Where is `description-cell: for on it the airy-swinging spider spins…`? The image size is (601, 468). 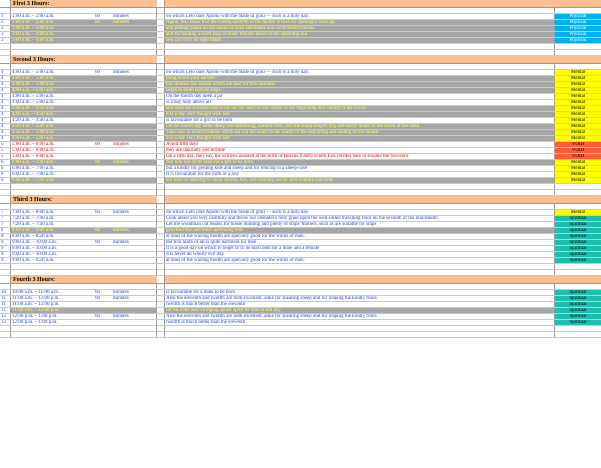
description-cell: for on it the airy-swinging spider spins… is located at coordinates (360, 310).